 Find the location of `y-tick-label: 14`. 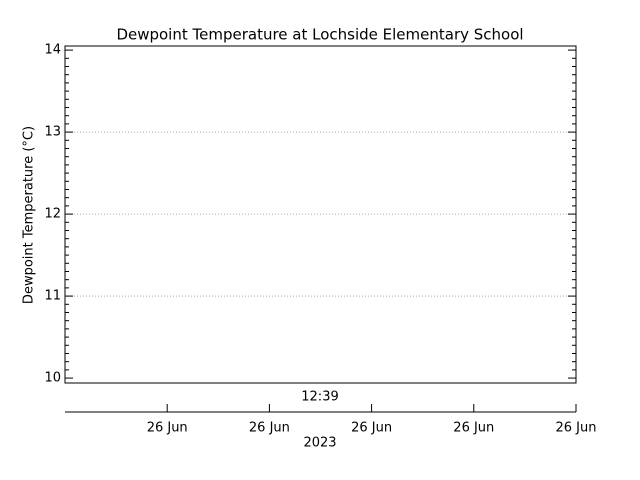

y-tick-label: 14 is located at coordinates (52, 50).